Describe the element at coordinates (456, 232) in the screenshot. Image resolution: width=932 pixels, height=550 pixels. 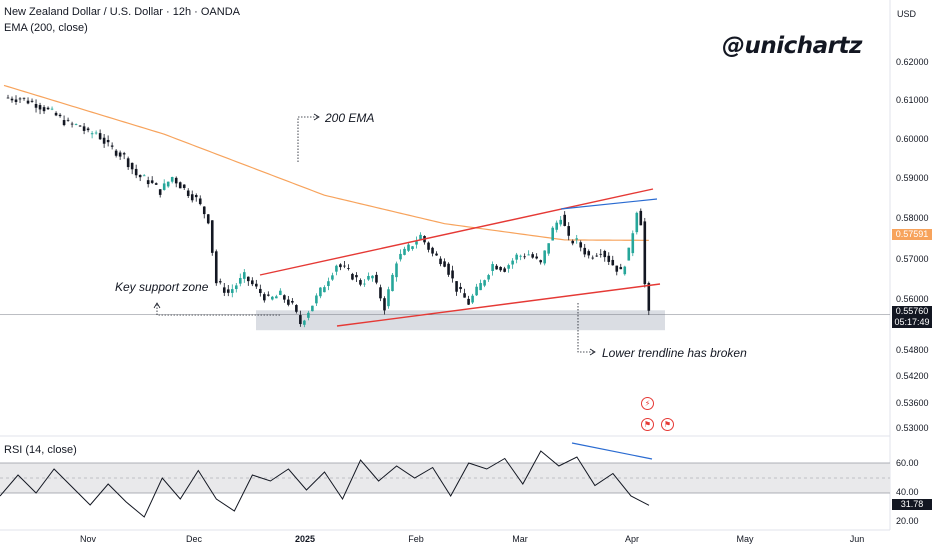
I see `upper-trendline` at that location.